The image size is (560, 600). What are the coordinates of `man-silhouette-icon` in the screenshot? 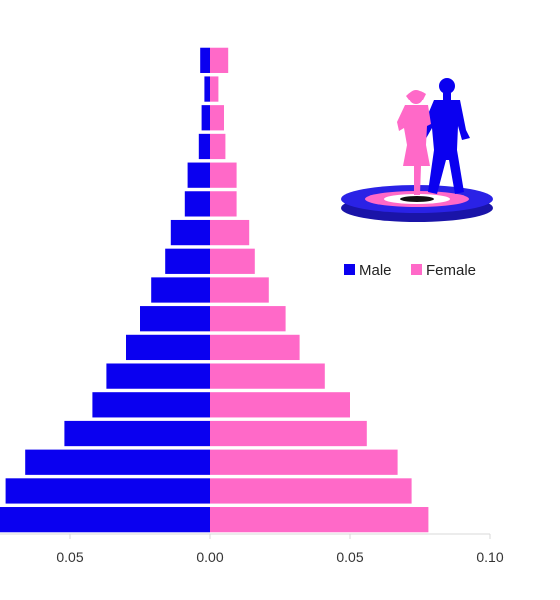 It's located at (444, 136).